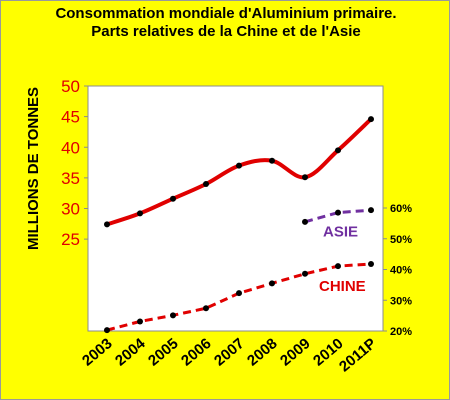 This screenshot has height=400, width=450. Describe the element at coordinates (196, 352) in the screenshot. I see `x-tick-label: 2006` at that location.